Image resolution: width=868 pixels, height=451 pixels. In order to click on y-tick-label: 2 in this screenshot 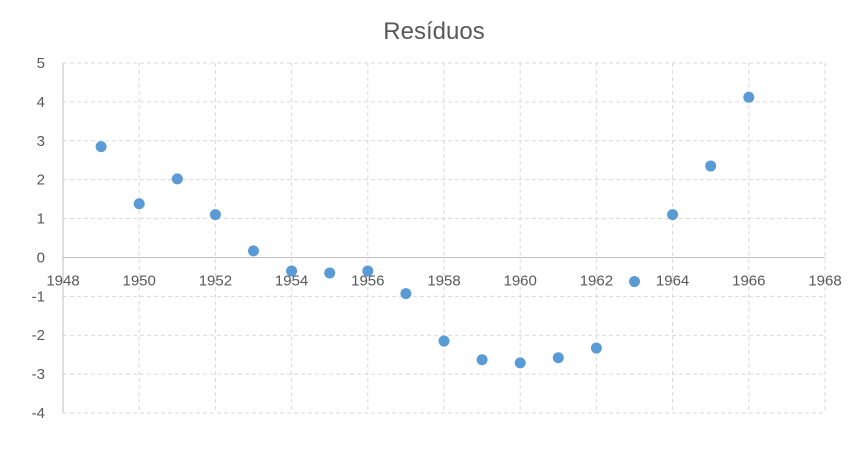, I will do `click(41, 180)`.